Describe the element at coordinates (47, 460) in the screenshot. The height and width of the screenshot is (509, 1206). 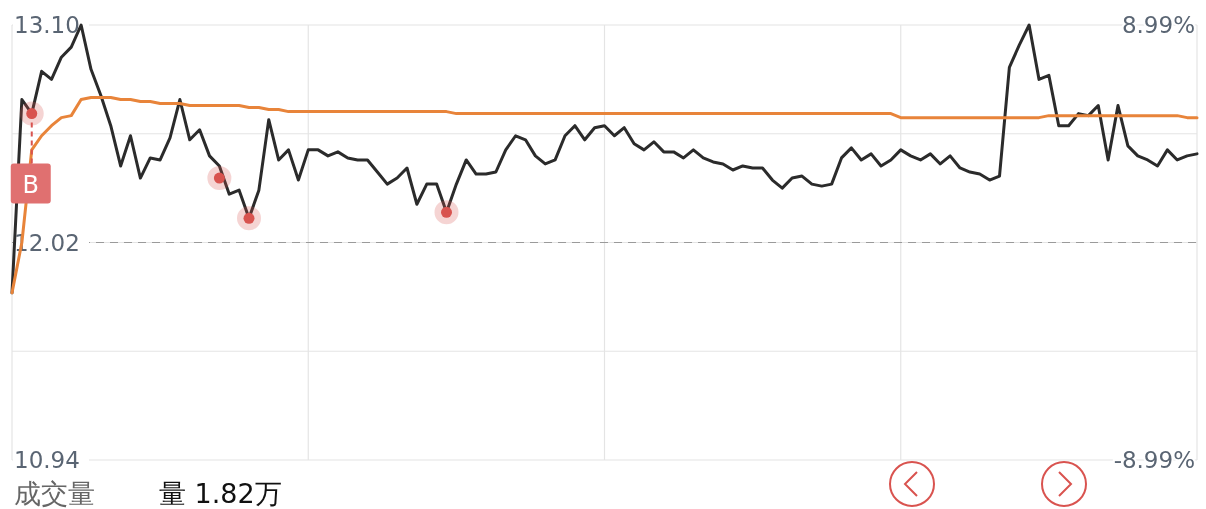
I see `y-tick-label: 10.94` at that location.